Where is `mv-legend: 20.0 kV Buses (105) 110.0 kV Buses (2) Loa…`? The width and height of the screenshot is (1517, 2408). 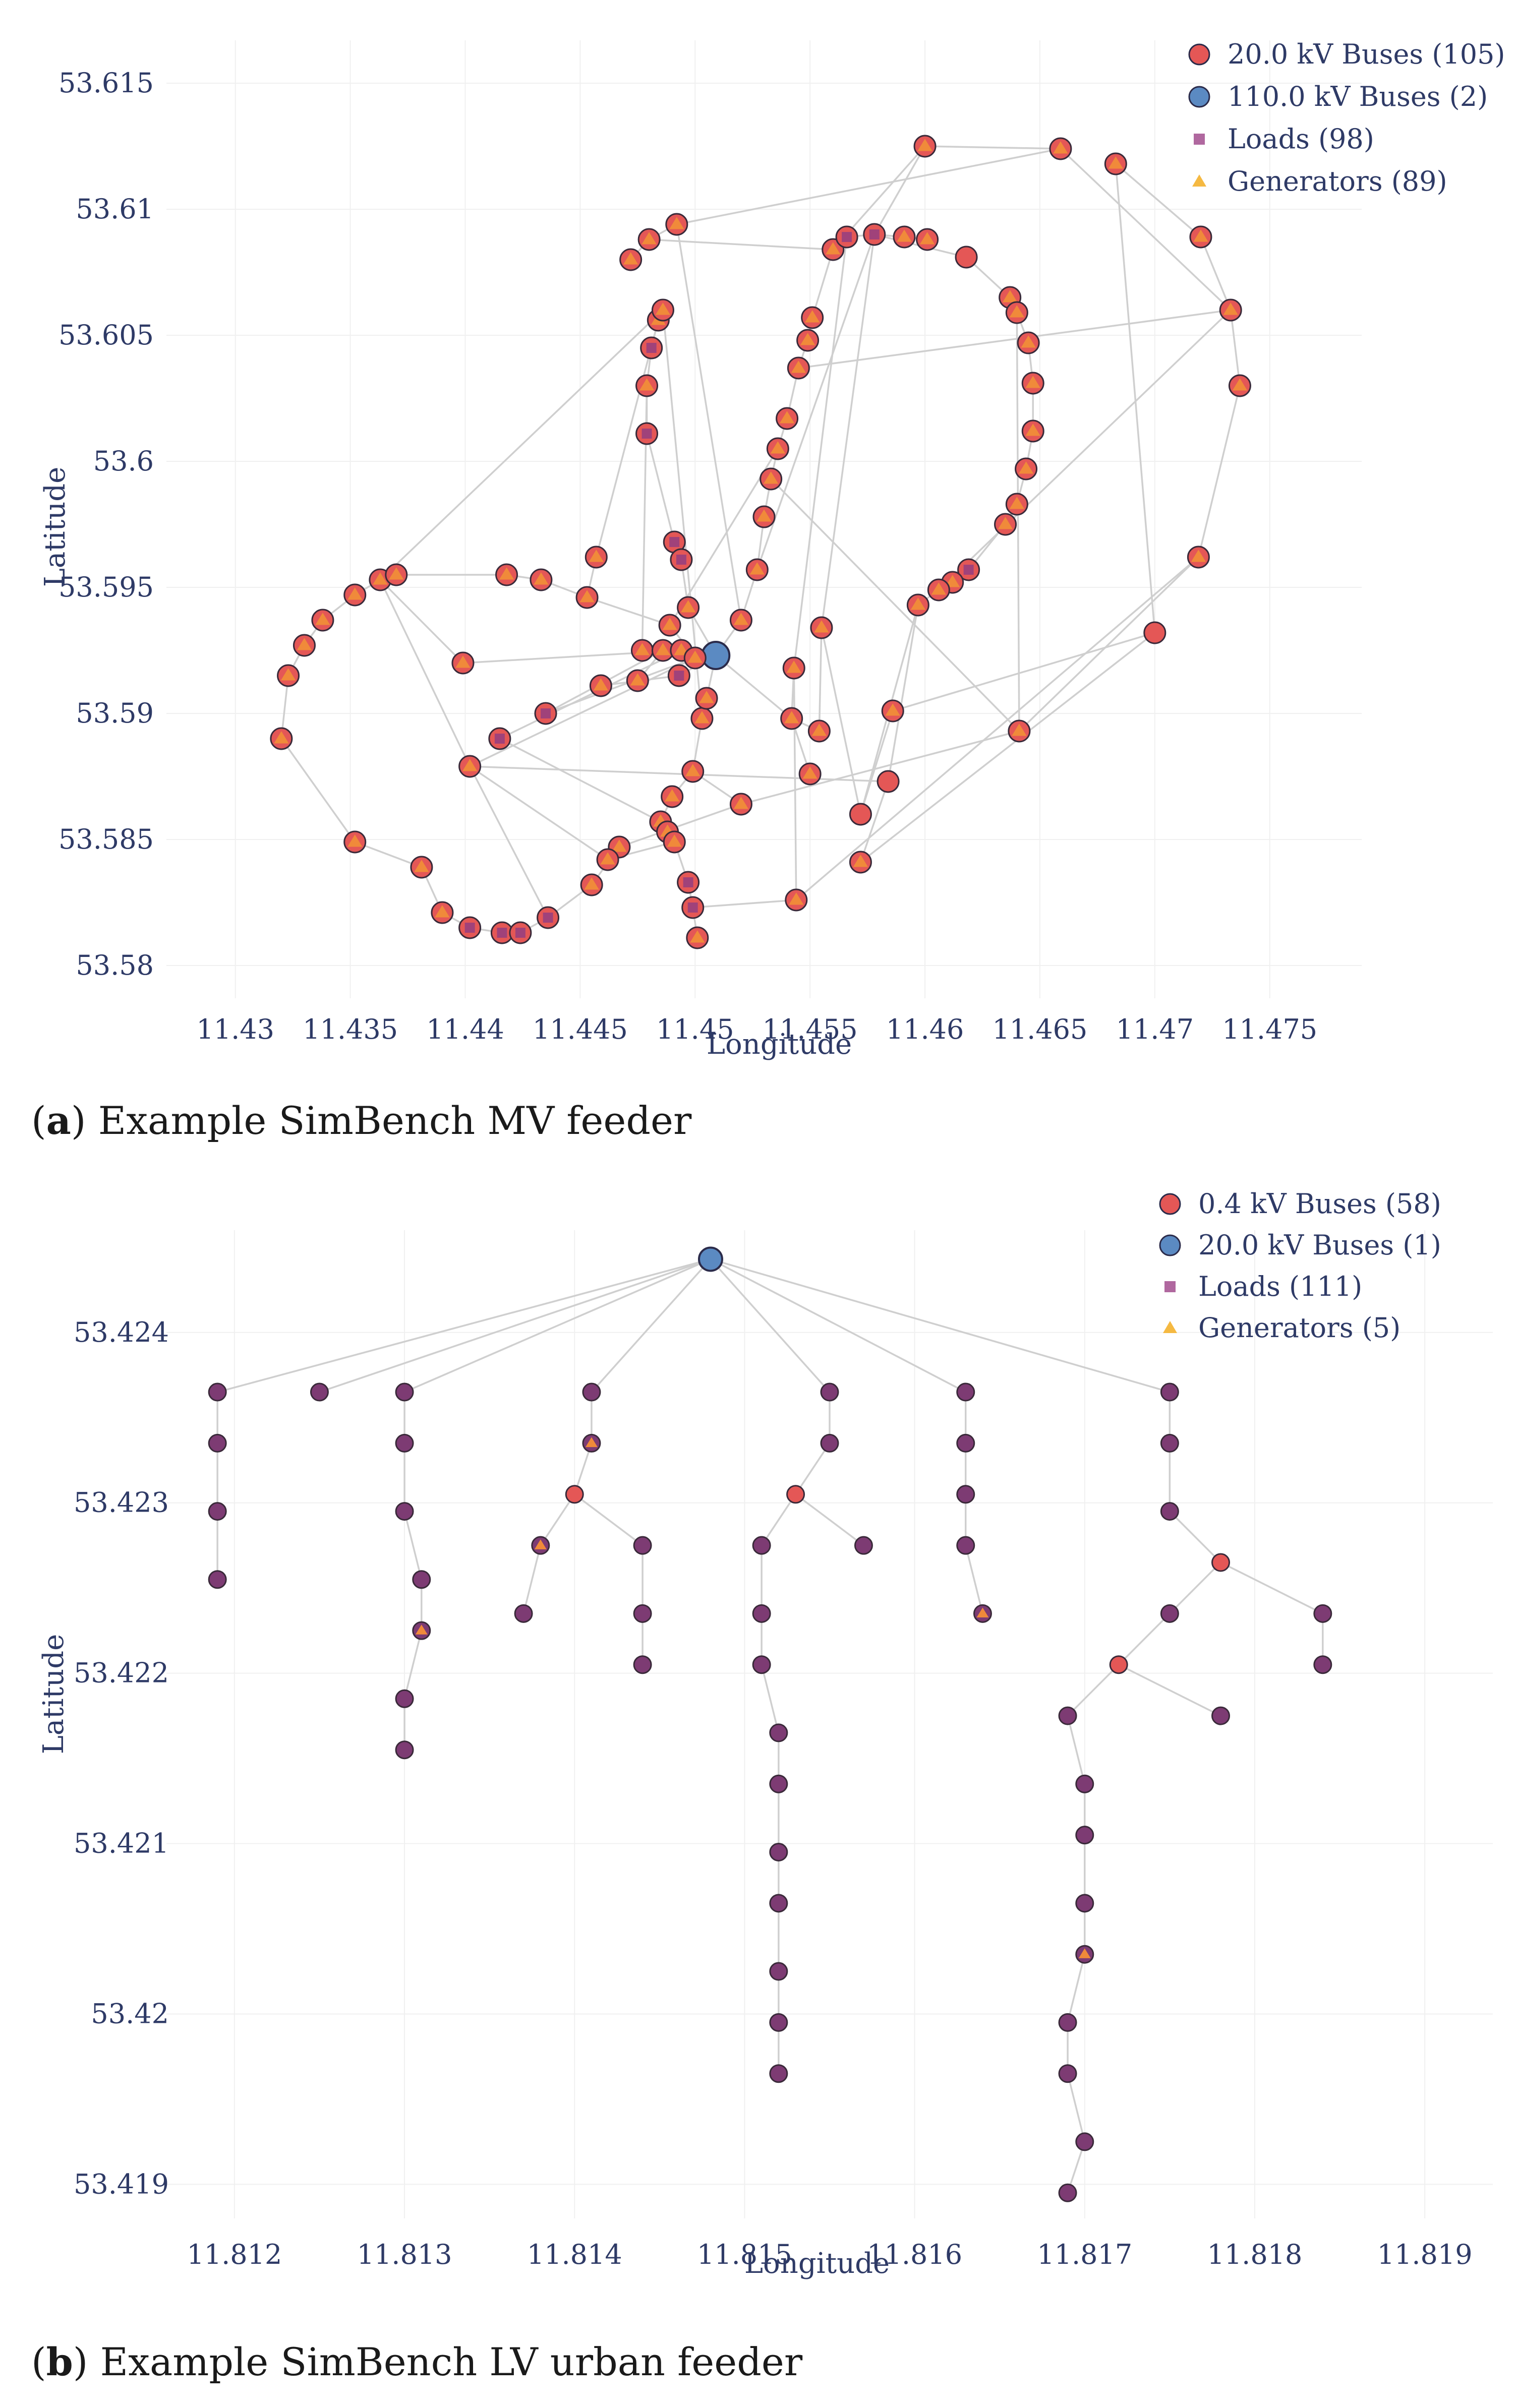
mv-legend: 20.0 kV Buses (105) 110.0 kV Buses (2) Loa… is located at coordinates (1347, 117).